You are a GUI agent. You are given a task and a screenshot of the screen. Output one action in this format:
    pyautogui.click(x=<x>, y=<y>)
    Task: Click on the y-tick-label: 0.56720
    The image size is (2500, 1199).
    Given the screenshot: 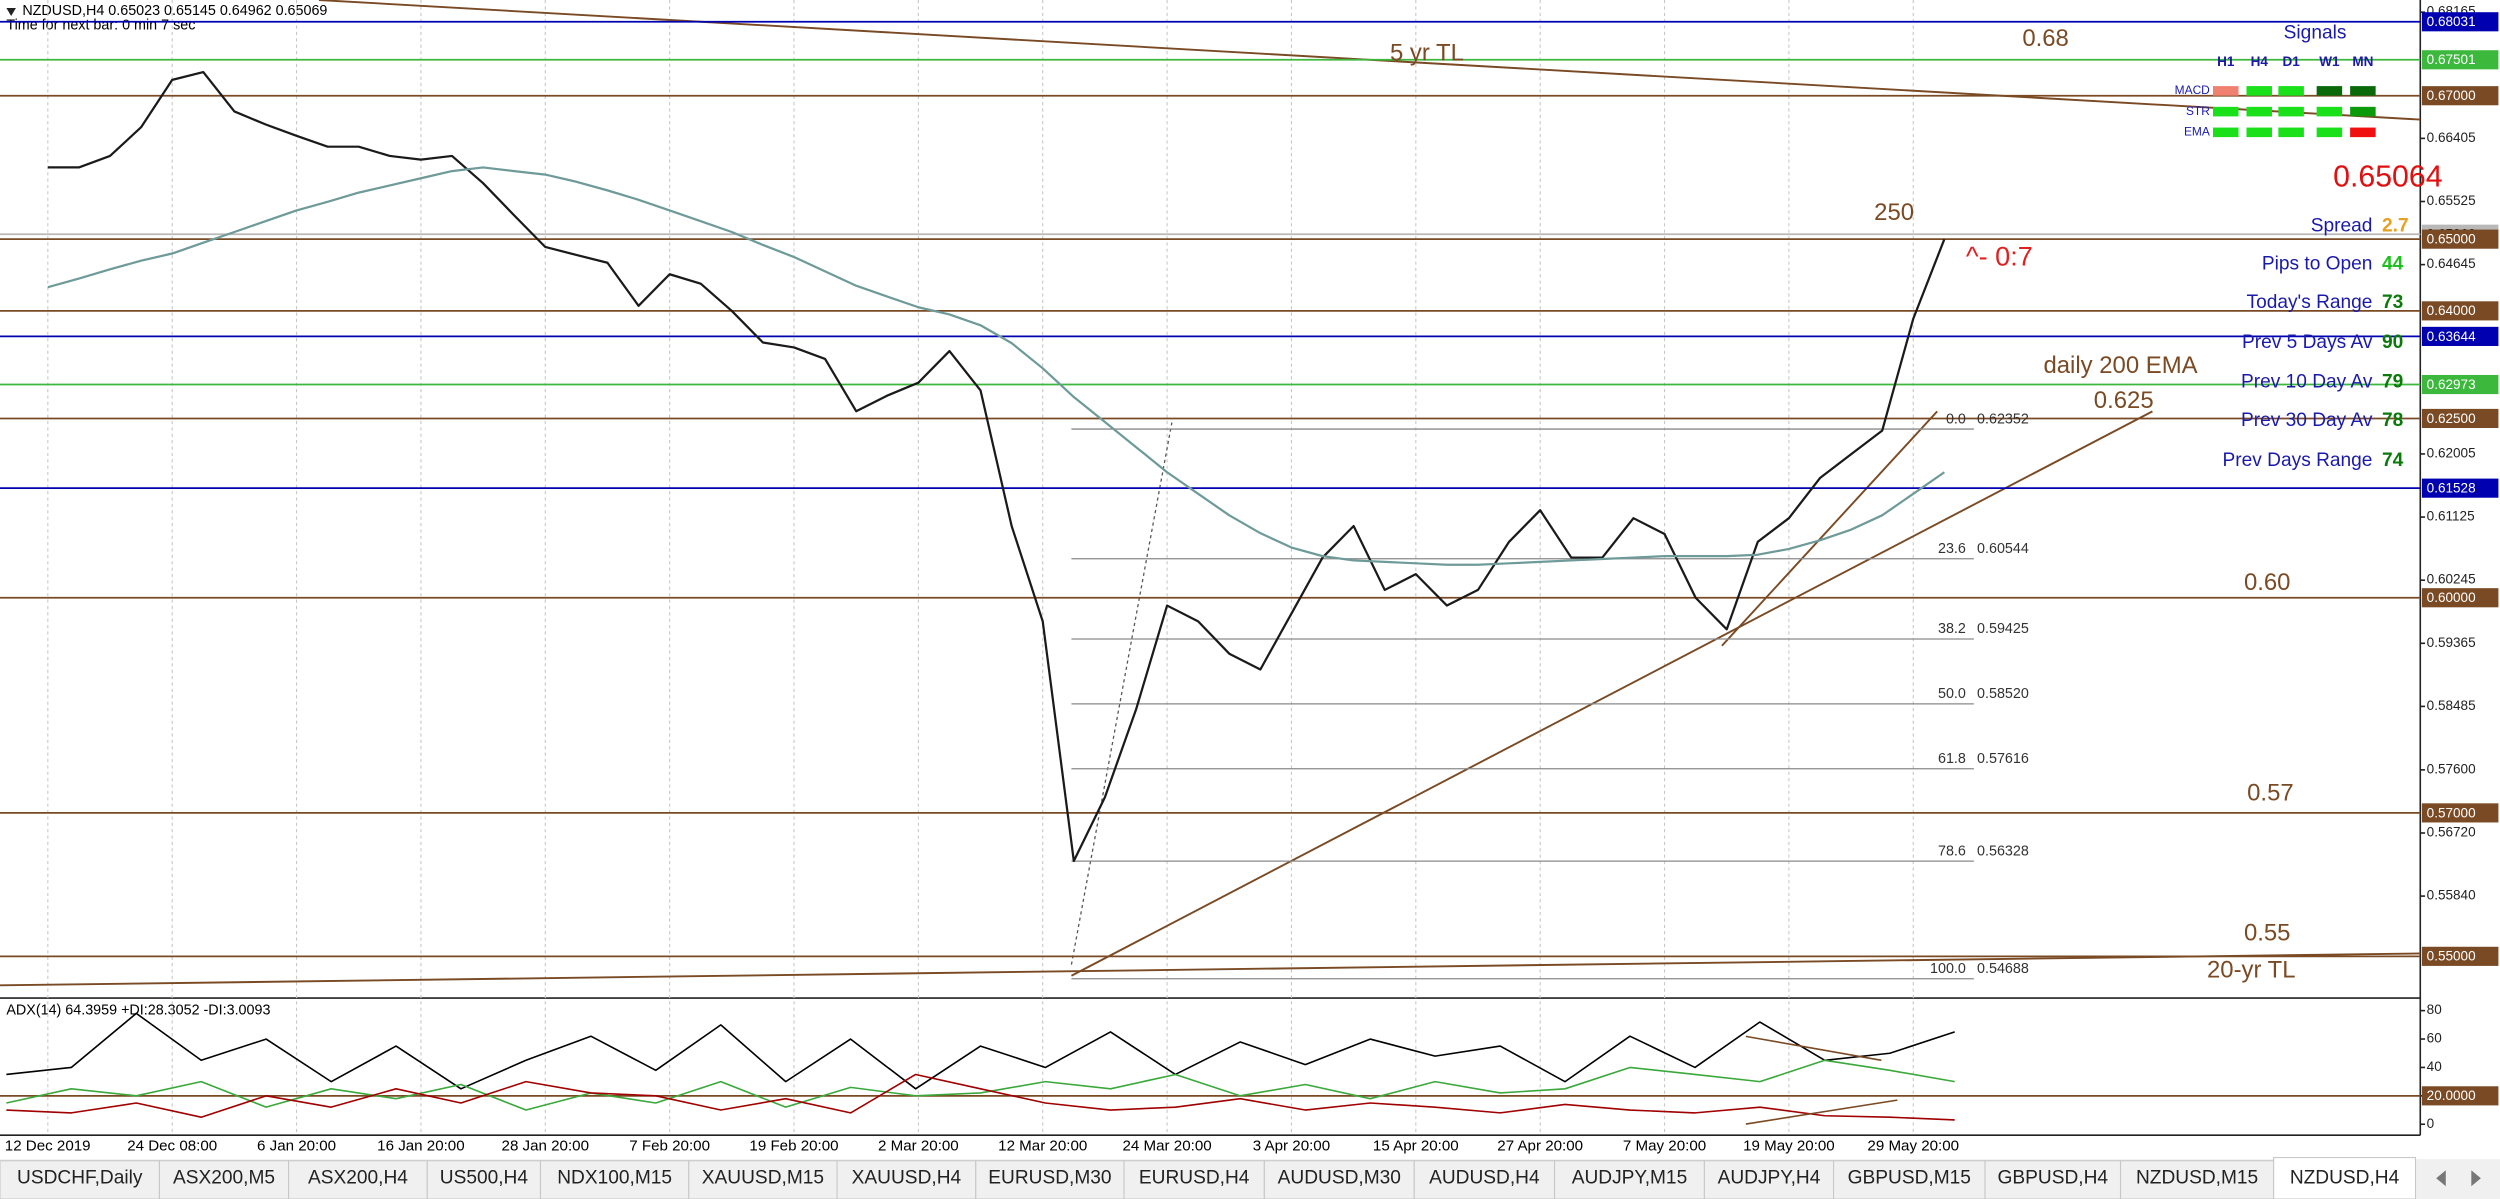 What is the action you would take?
    pyautogui.click(x=2451, y=832)
    